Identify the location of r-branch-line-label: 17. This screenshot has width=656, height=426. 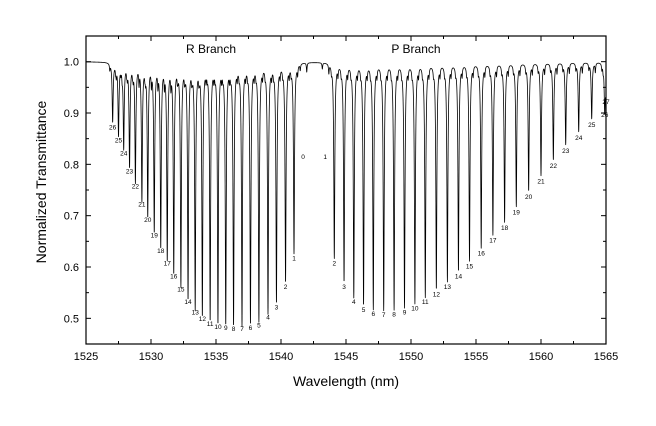
(168, 264).